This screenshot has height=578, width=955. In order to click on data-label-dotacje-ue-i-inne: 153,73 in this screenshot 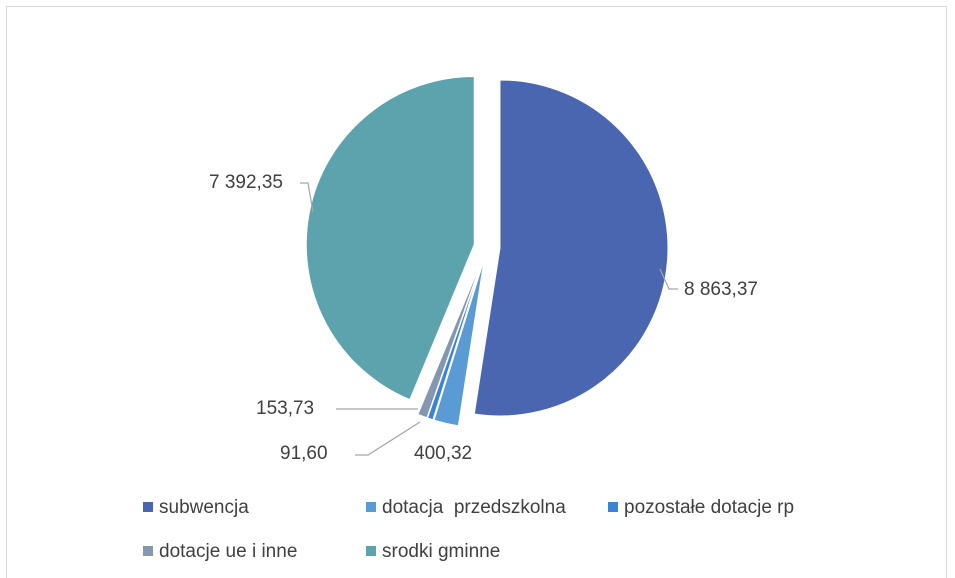, I will do `click(285, 408)`.